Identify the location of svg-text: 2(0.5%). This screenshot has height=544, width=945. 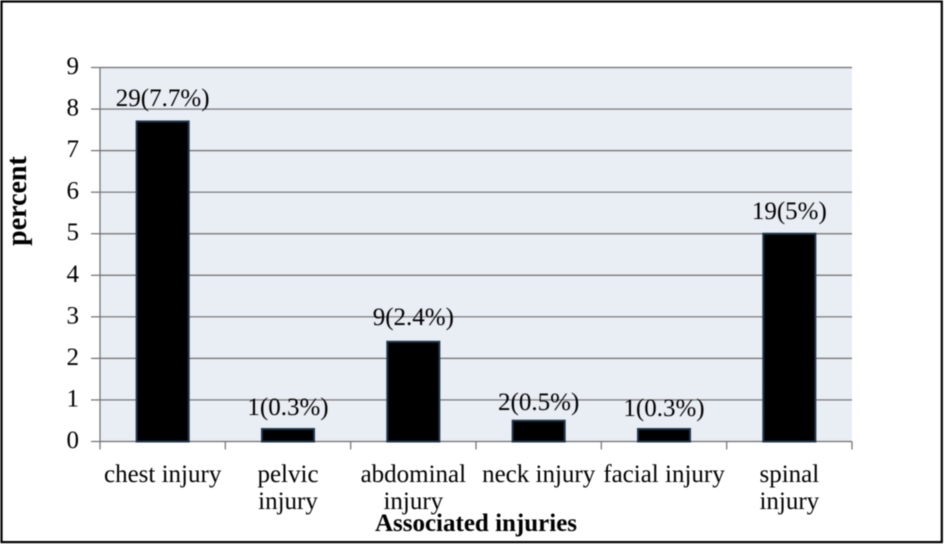
(538, 402).